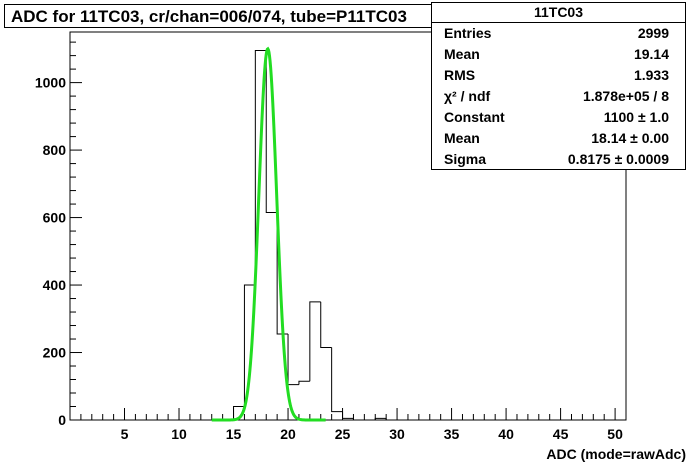 Image resolution: width=696 pixels, height=468 pixels. Describe the element at coordinates (55, 150) in the screenshot. I see `y-tick-label: 800` at that location.